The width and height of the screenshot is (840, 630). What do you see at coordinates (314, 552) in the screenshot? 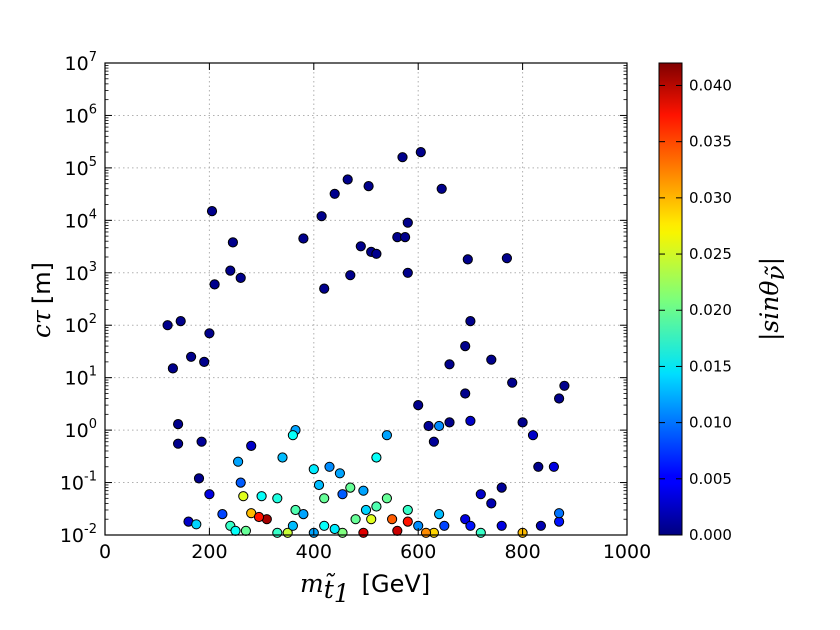
I see `x-tick-label: 400` at bounding box center [314, 552].